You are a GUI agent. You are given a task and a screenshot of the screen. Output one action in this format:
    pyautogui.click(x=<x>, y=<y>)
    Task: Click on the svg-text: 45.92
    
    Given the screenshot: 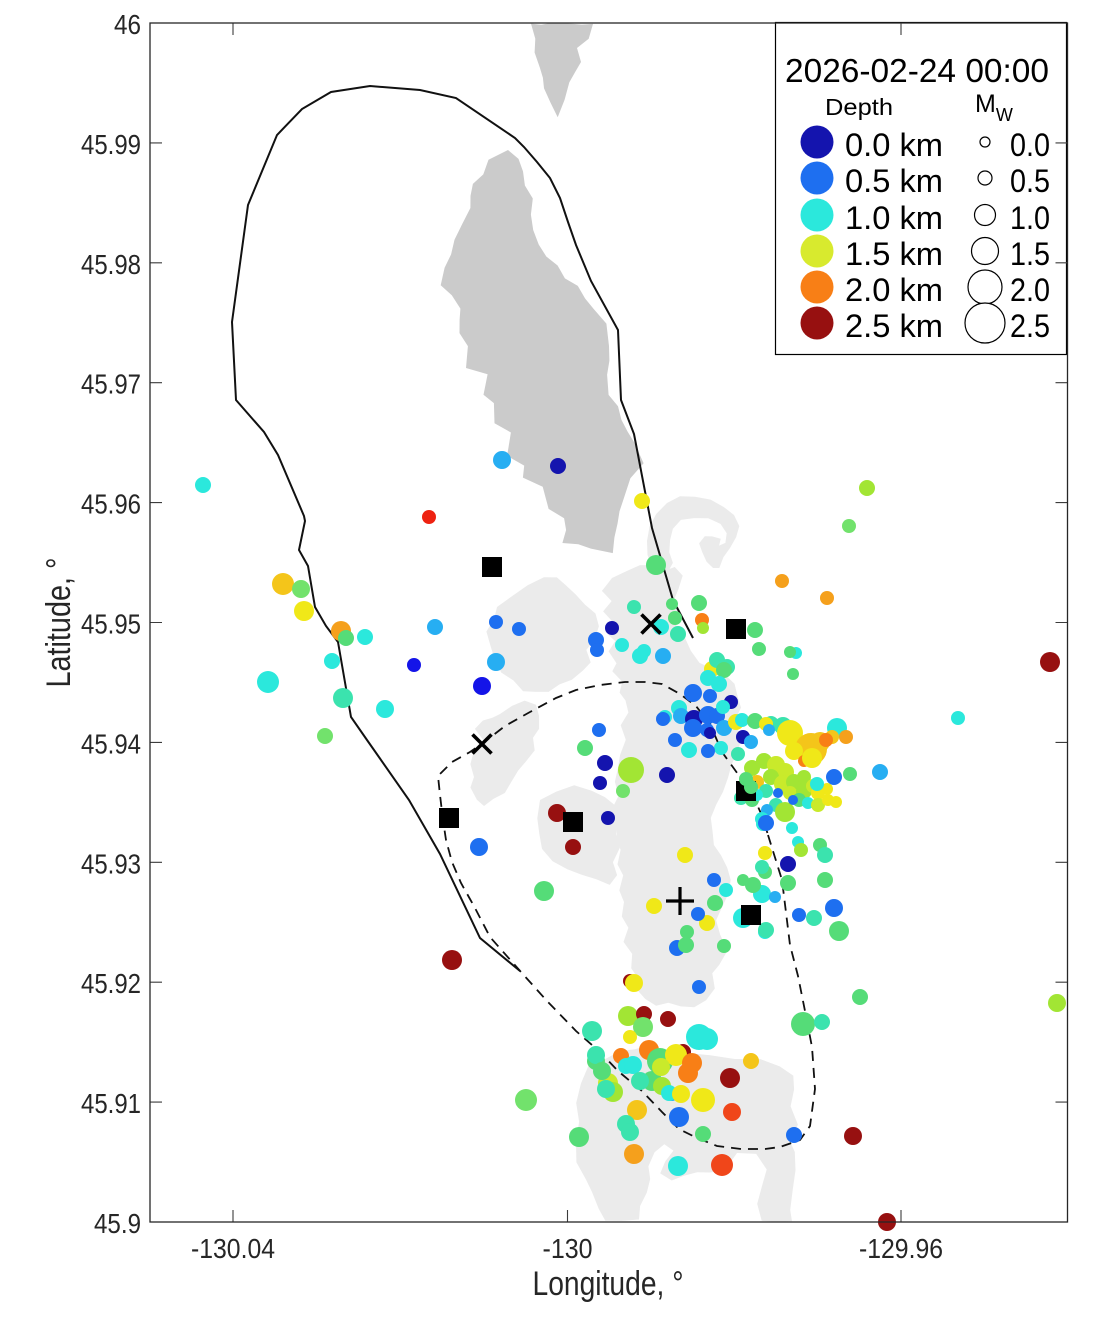 What is the action you would take?
    pyautogui.click(x=111, y=983)
    